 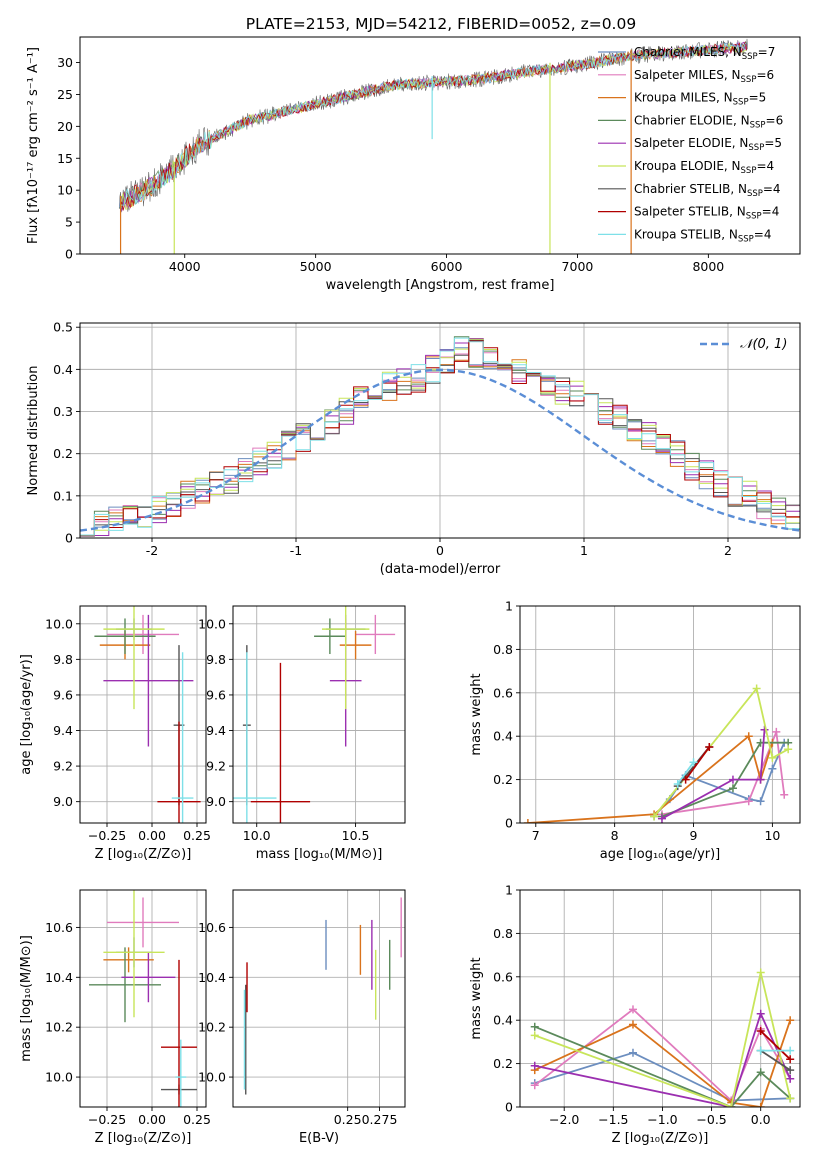 I want to click on y-axis-label: Flux [fλ10⁻¹⁷ erg cm⁻² s⁻¹ A⁻¹], so click(x=33, y=145).